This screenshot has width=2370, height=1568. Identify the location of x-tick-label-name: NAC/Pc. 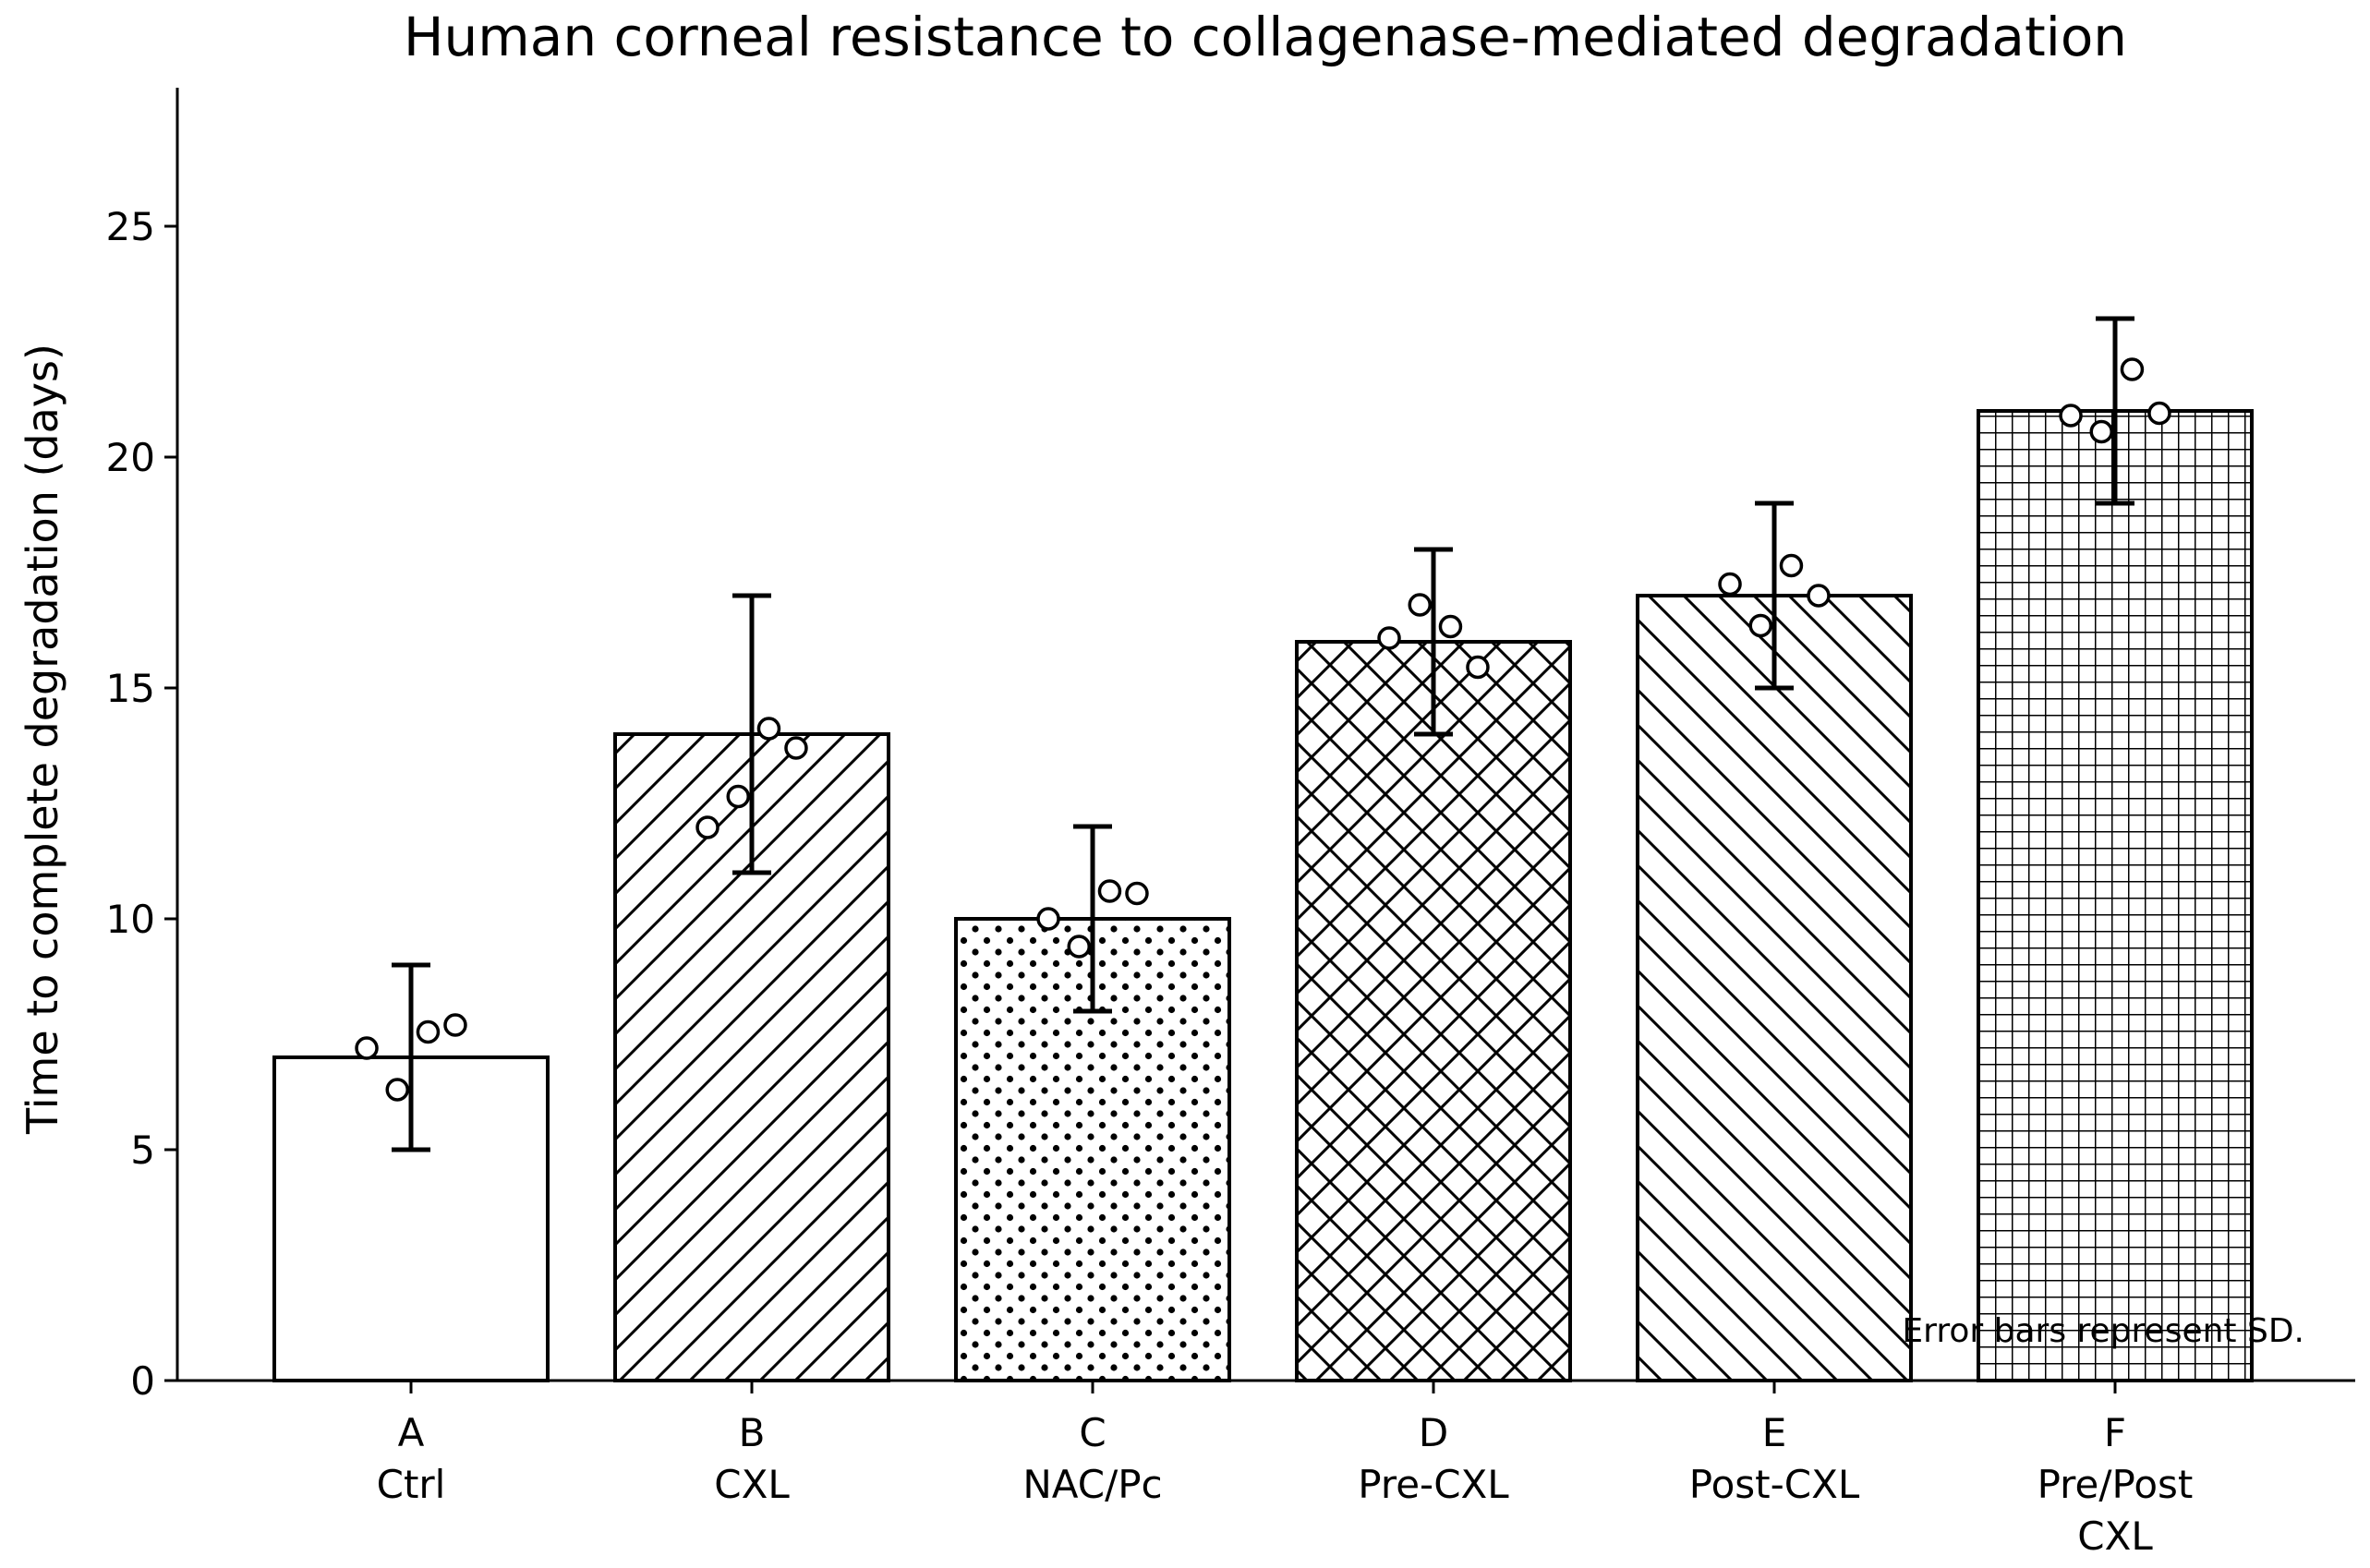
(1092, 1484).